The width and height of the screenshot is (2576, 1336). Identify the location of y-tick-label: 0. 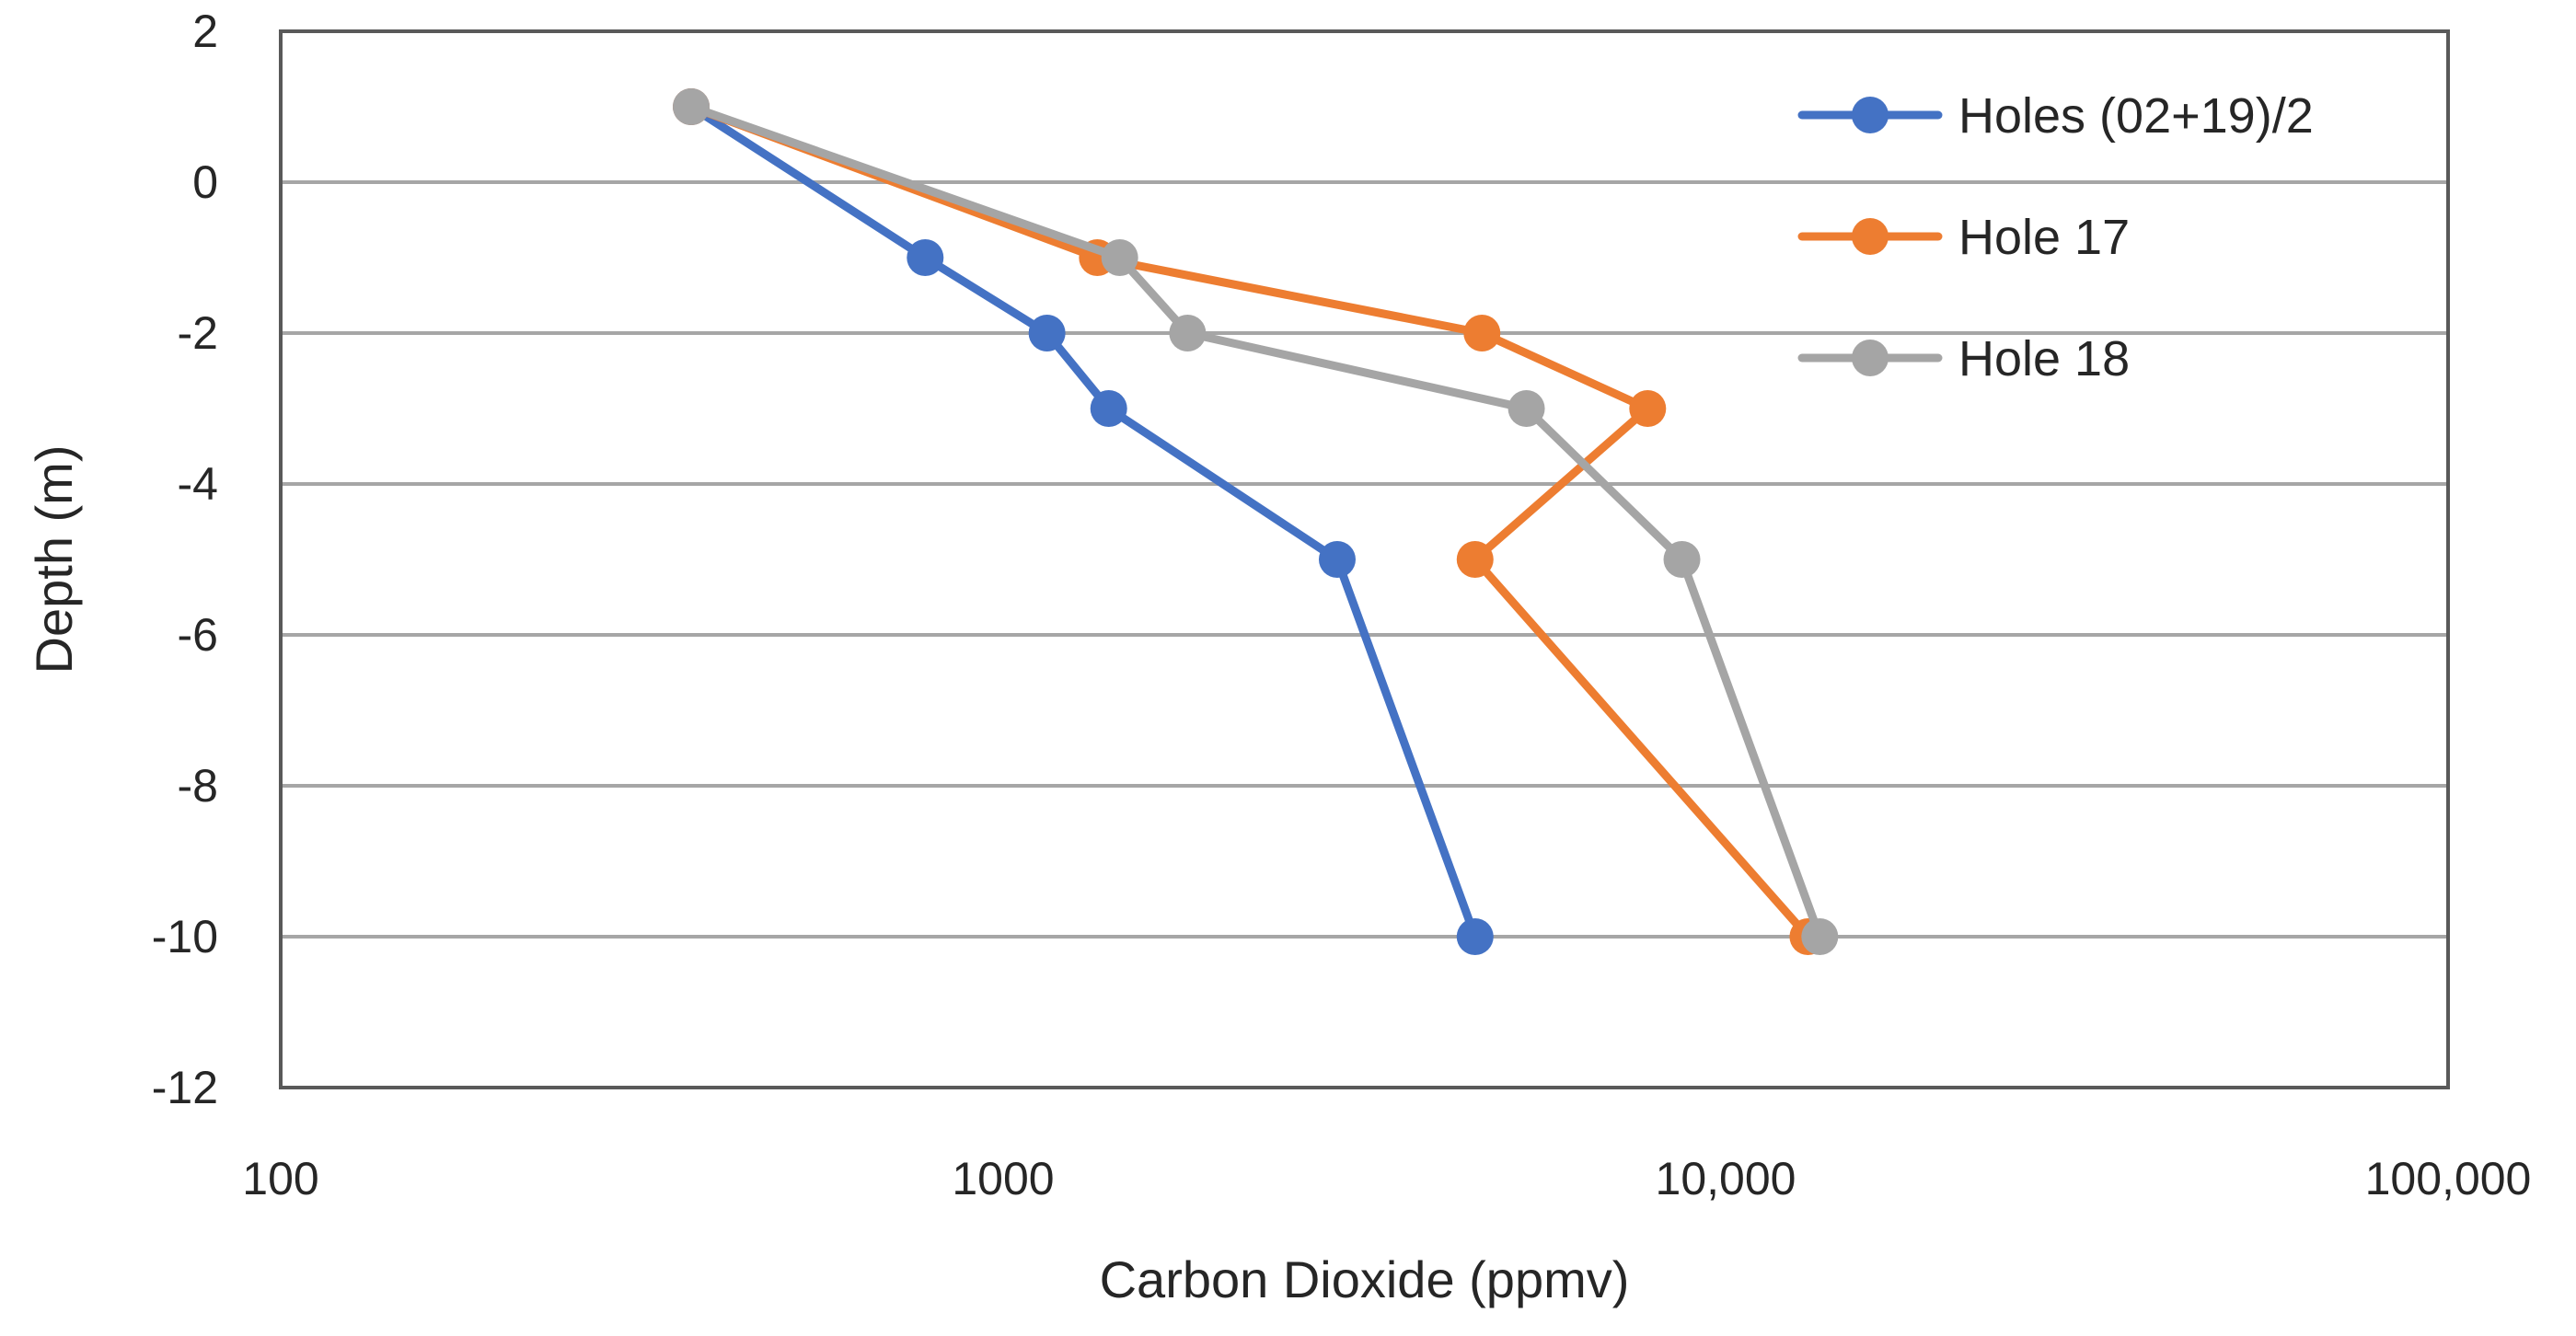
(205, 182).